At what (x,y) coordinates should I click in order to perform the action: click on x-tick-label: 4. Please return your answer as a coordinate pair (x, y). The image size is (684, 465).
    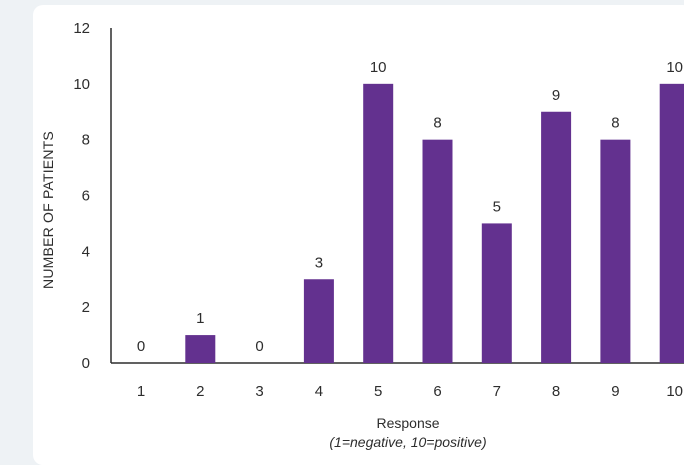
    Looking at the image, I should click on (319, 391).